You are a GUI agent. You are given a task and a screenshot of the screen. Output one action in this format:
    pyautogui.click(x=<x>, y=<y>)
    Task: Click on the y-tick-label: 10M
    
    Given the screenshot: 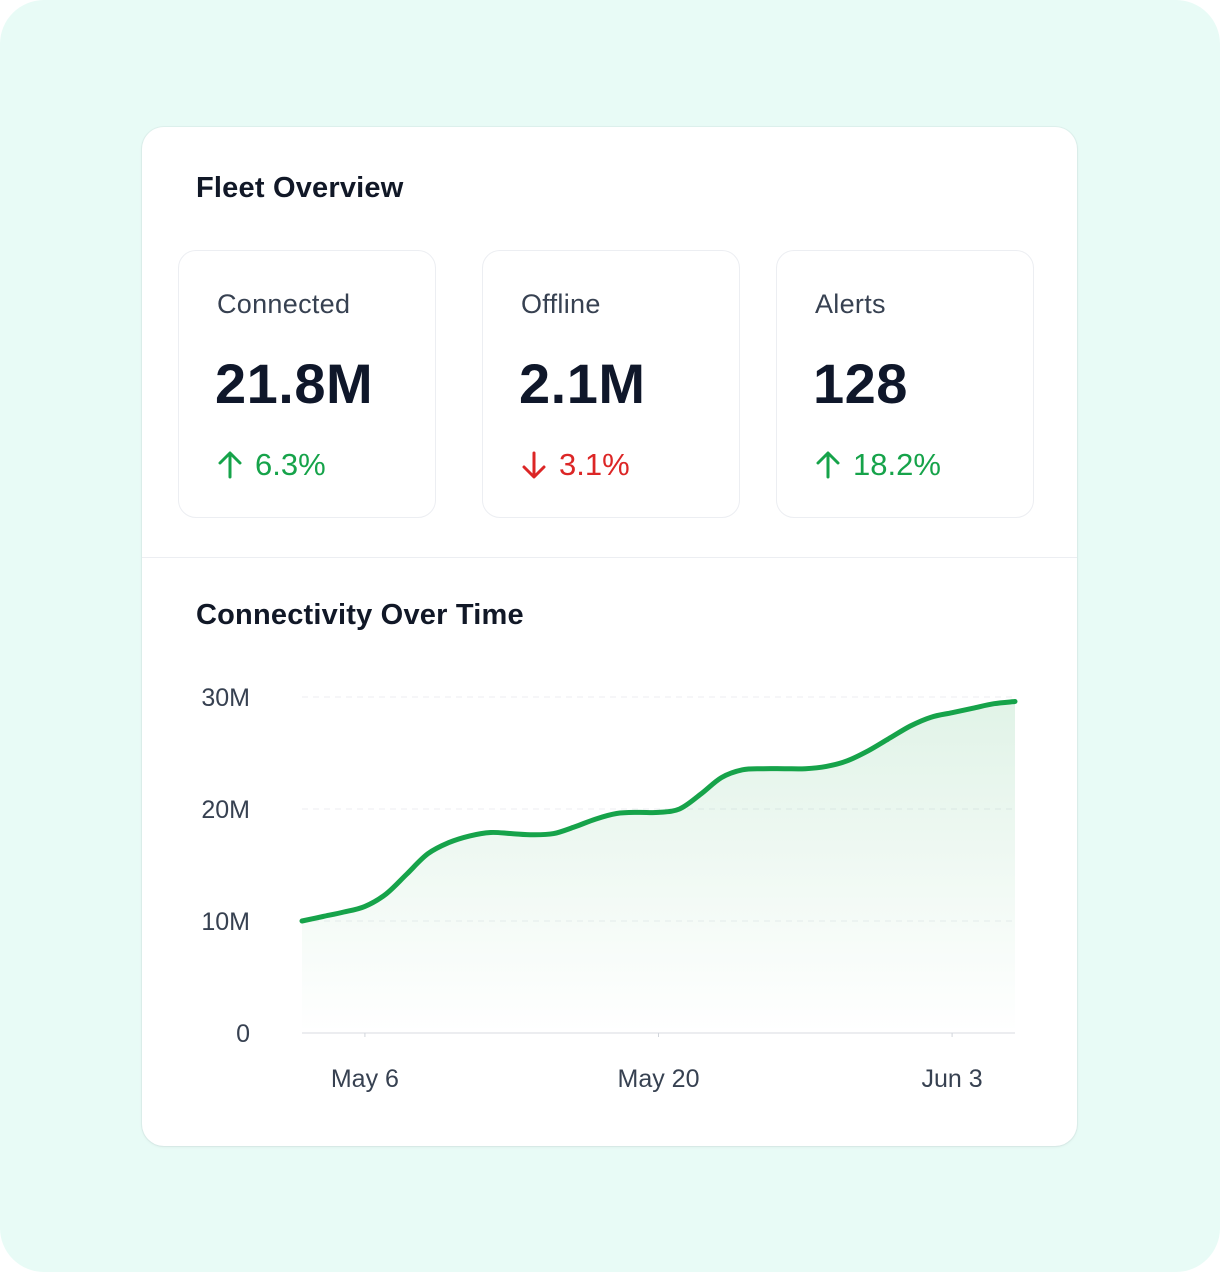 What is the action you would take?
    pyautogui.click(x=225, y=922)
    